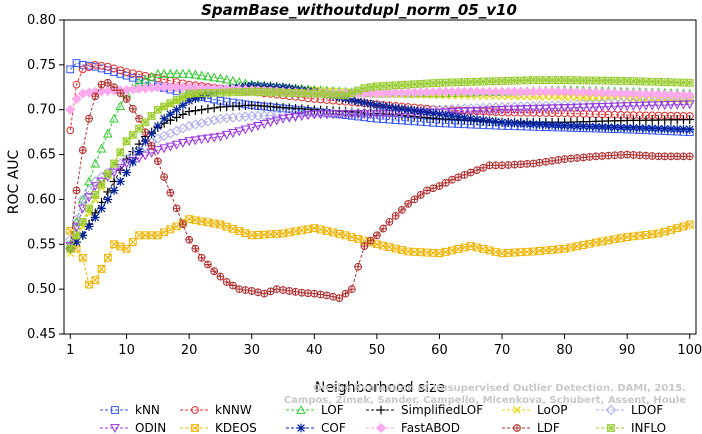 The image size is (702, 434). I want to click on data-point-ldof, so click(689, 100).